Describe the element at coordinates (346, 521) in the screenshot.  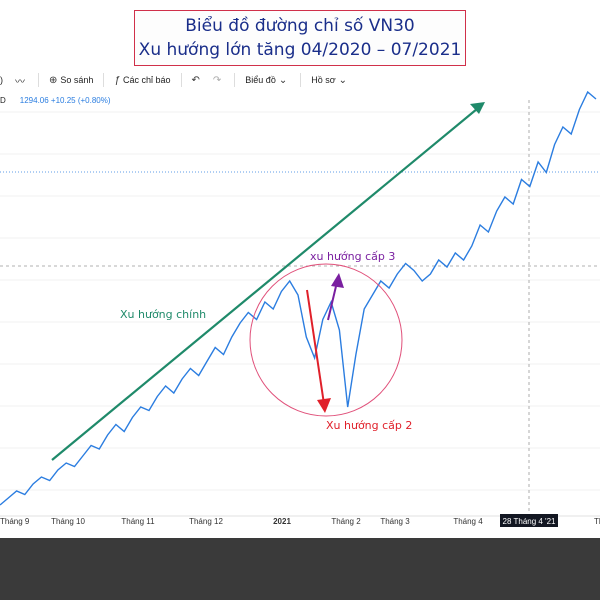
I see `x-tick-label: Tháng 2` at that location.